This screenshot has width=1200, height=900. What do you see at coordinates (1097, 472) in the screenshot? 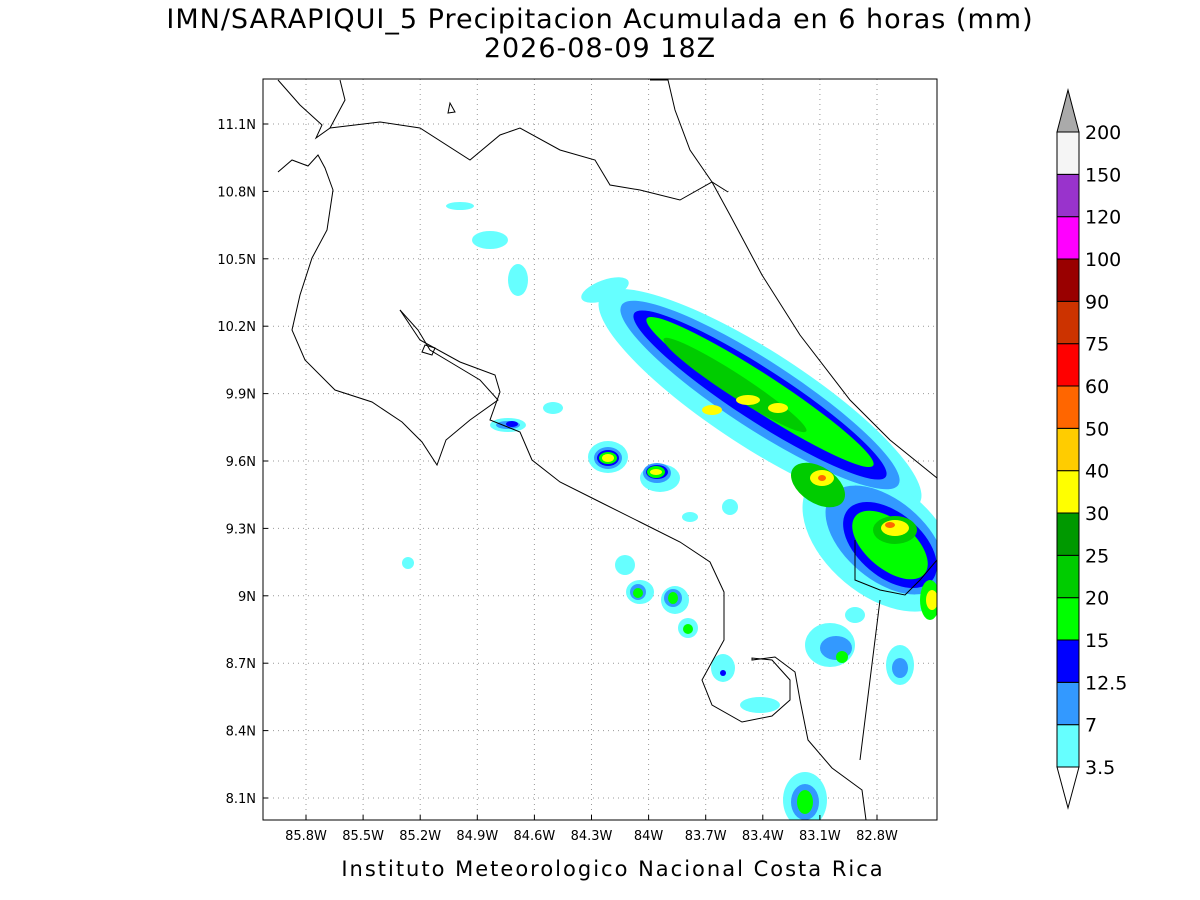
I see `colorbar-label: 40` at bounding box center [1097, 472].